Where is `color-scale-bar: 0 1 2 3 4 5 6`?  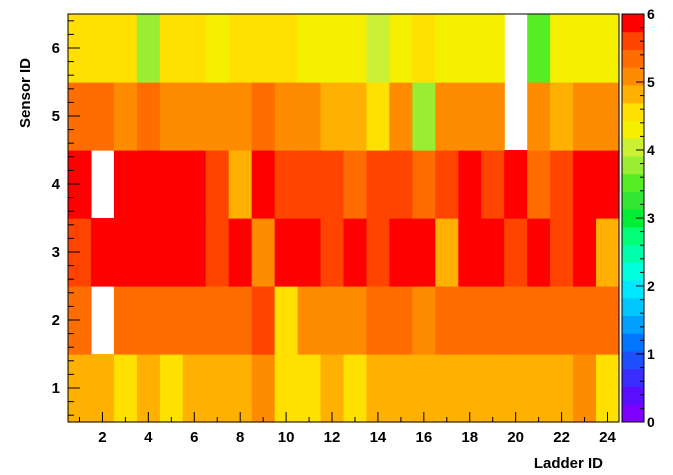 color-scale-bar: 0 1 2 3 4 5 6 is located at coordinates (638, 218).